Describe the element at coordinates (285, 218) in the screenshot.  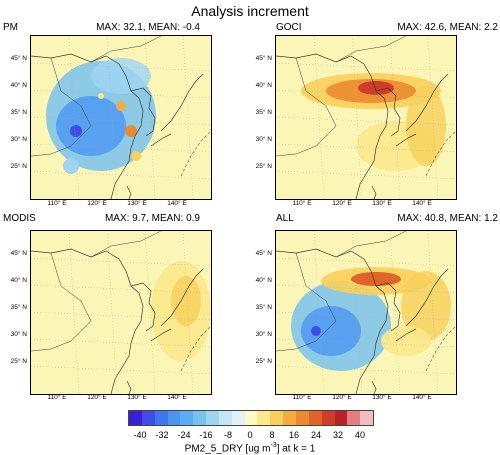
I see `panel-label-all: ALL` at that location.